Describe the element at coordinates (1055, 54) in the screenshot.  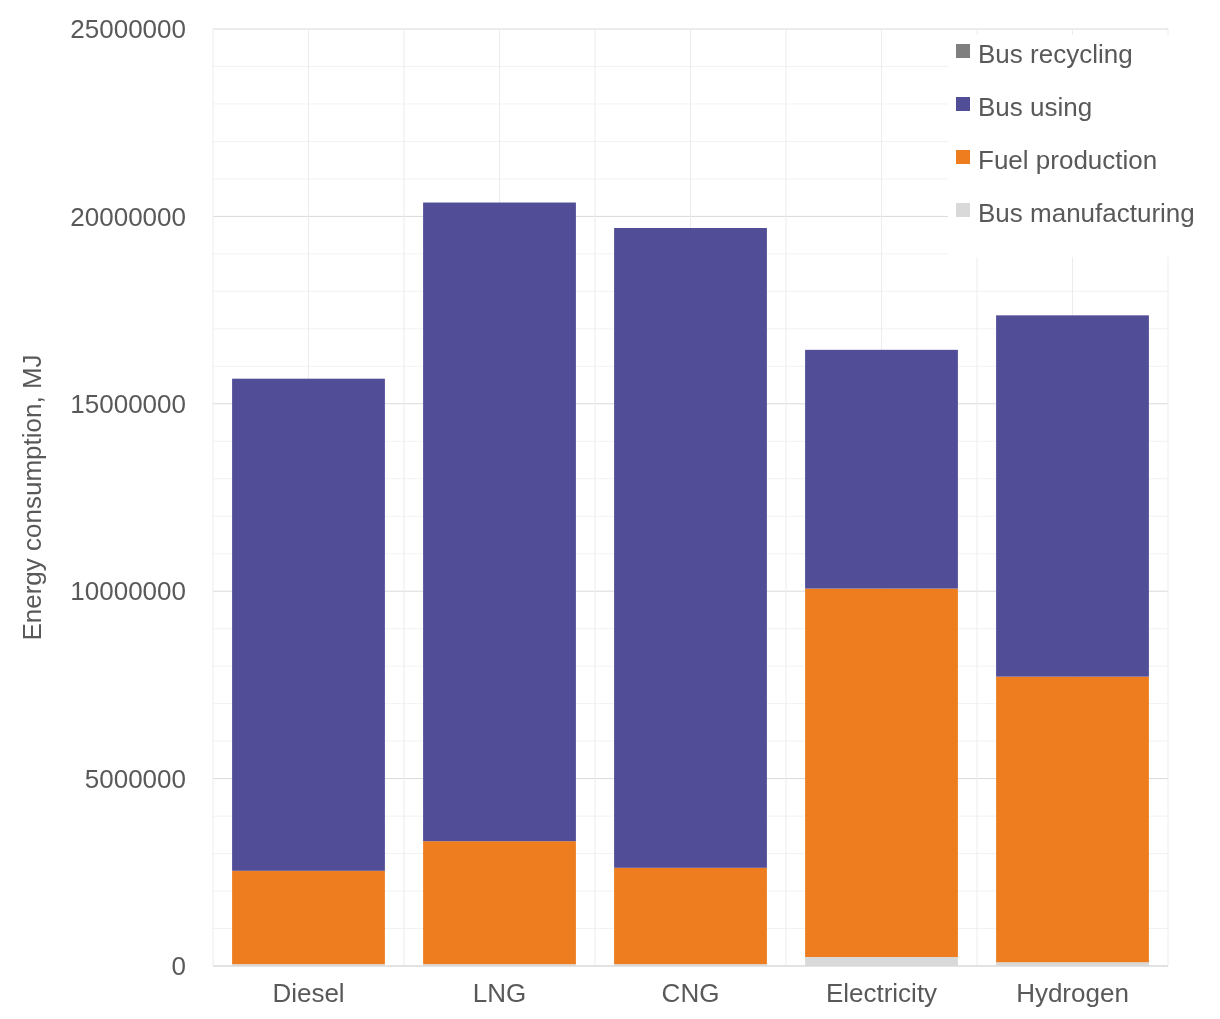
I see `legend-label: Bus recycling` at that location.